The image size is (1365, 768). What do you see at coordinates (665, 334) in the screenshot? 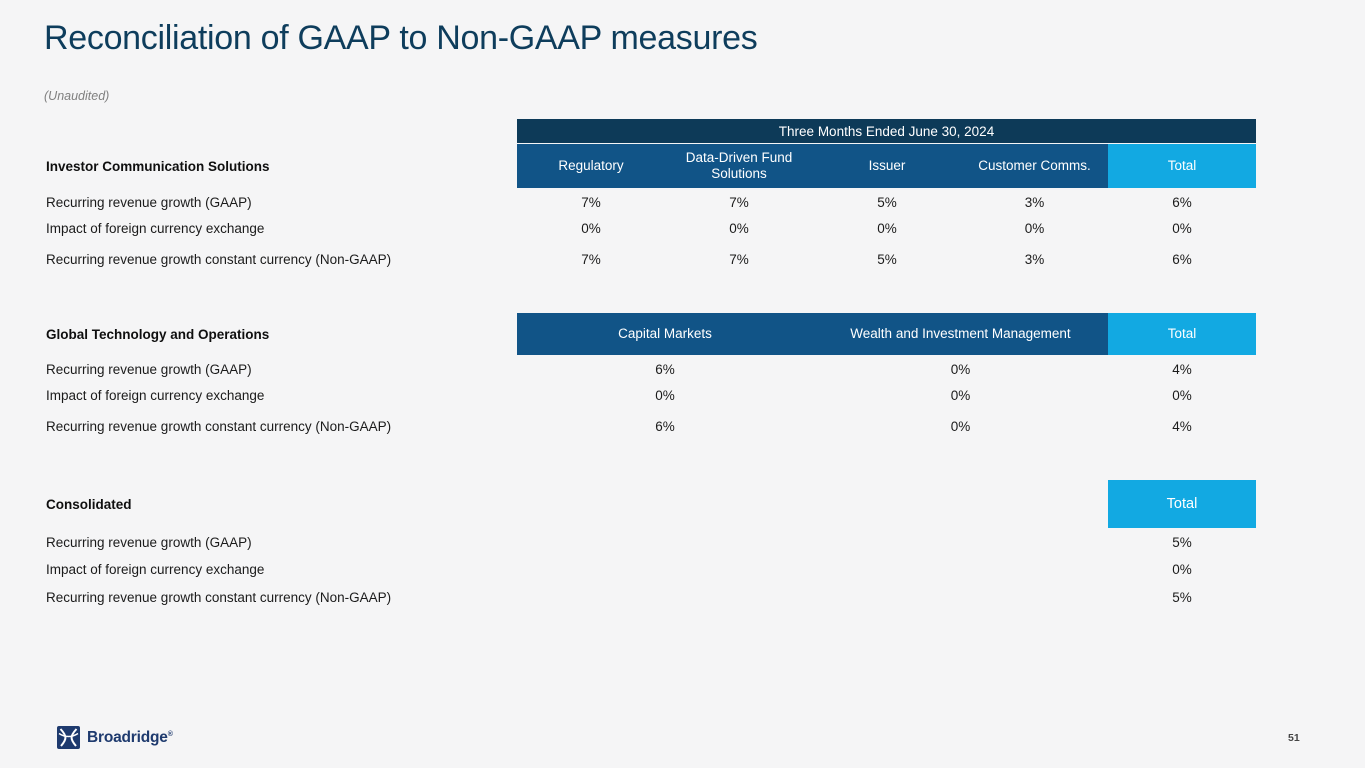
I see `table2-col-capital-markets: Capital Markets` at bounding box center [665, 334].